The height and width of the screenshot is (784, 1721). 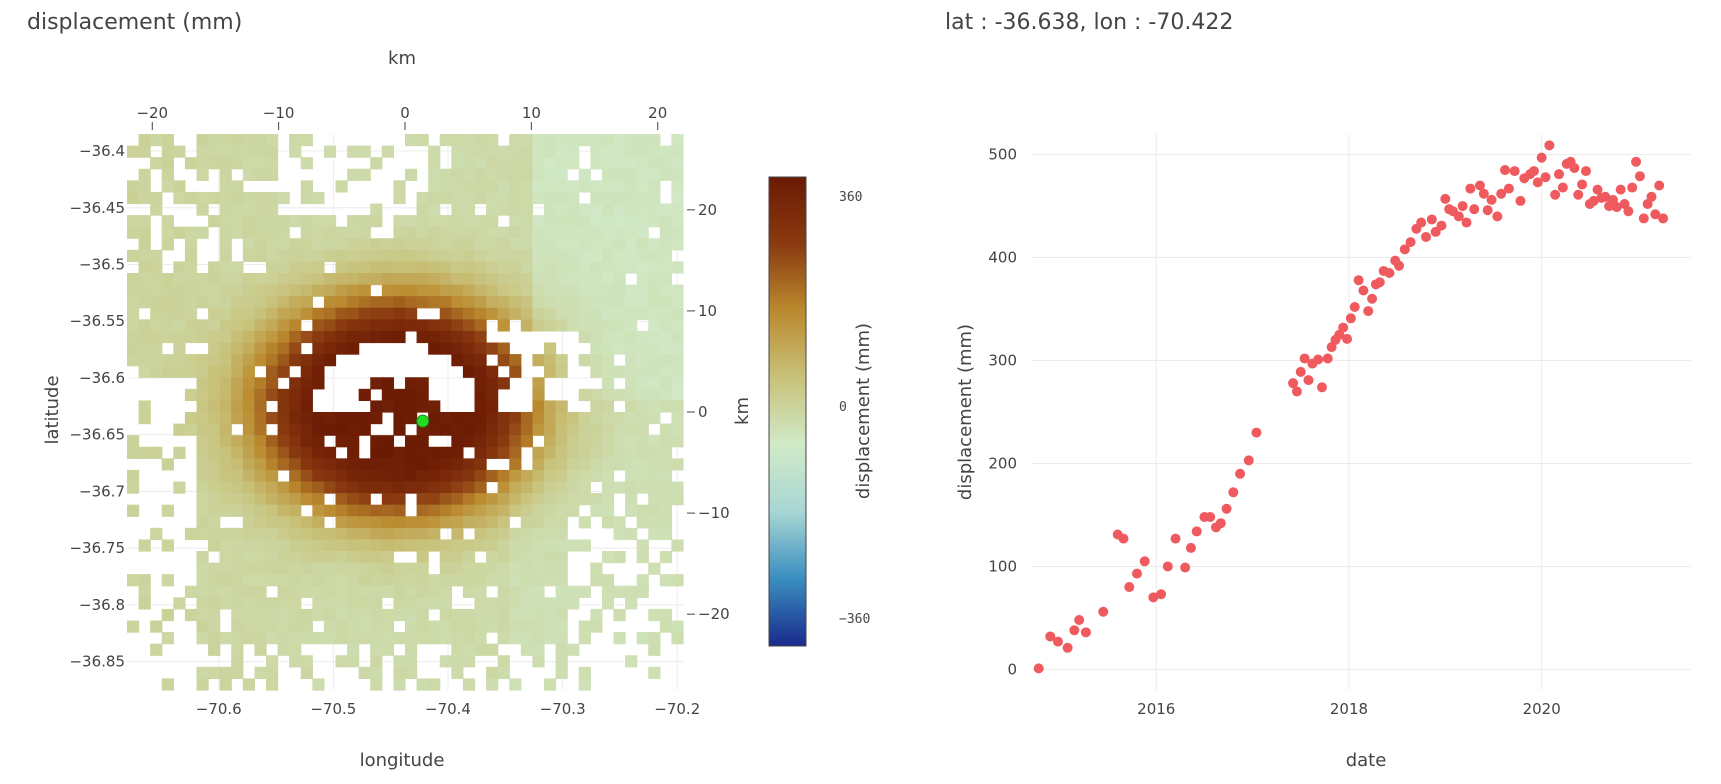 What do you see at coordinates (423, 421) in the screenshot?
I see `selected-point-marker` at bounding box center [423, 421].